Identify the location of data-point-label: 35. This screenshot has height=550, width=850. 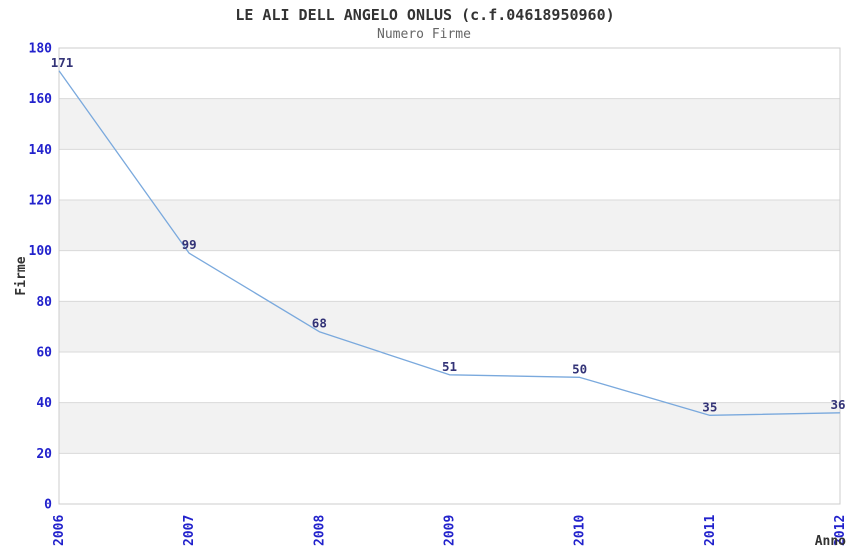
(709, 406).